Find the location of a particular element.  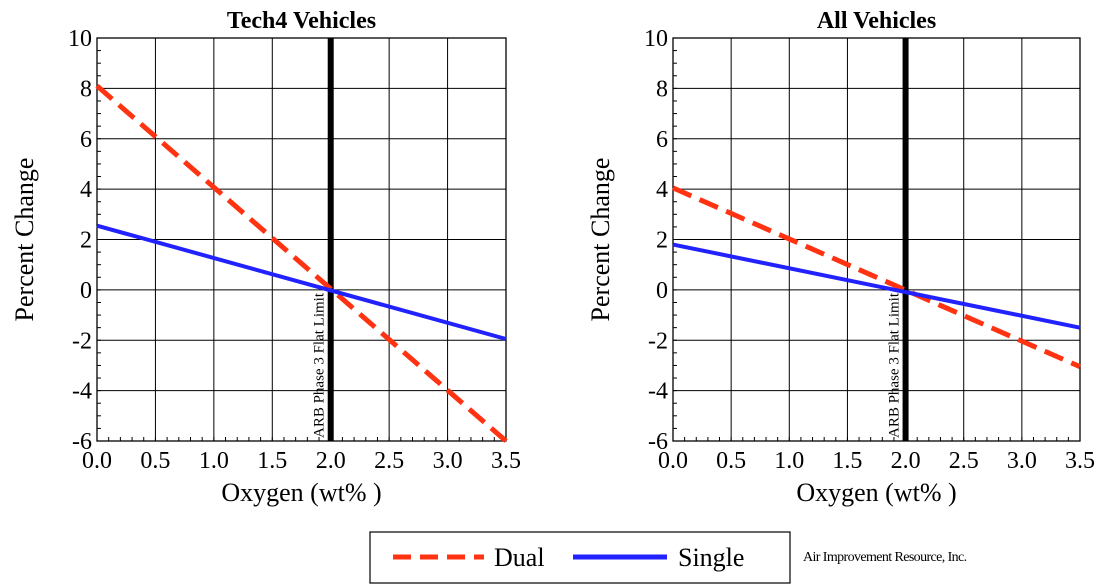

panel-2-x-tick-label: 1.0 is located at coordinates (789, 461).